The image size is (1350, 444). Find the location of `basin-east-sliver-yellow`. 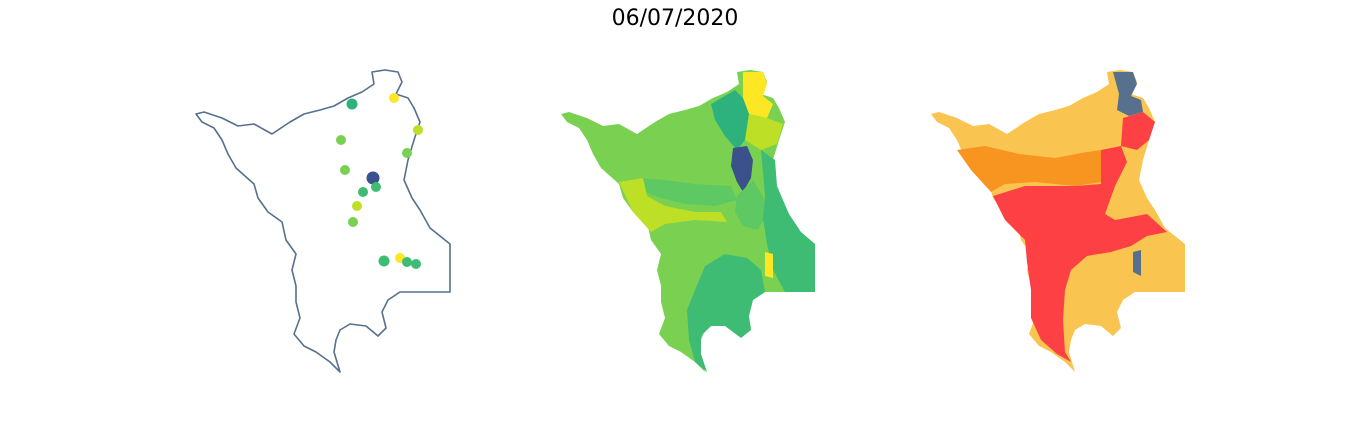

basin-east-sliver-yellow is located at coordinates (769, 265).